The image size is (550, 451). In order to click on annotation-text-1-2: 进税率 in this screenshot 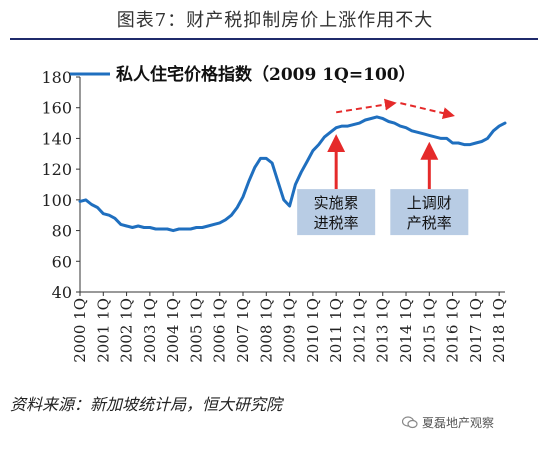, I will do `click(336, 223)`.